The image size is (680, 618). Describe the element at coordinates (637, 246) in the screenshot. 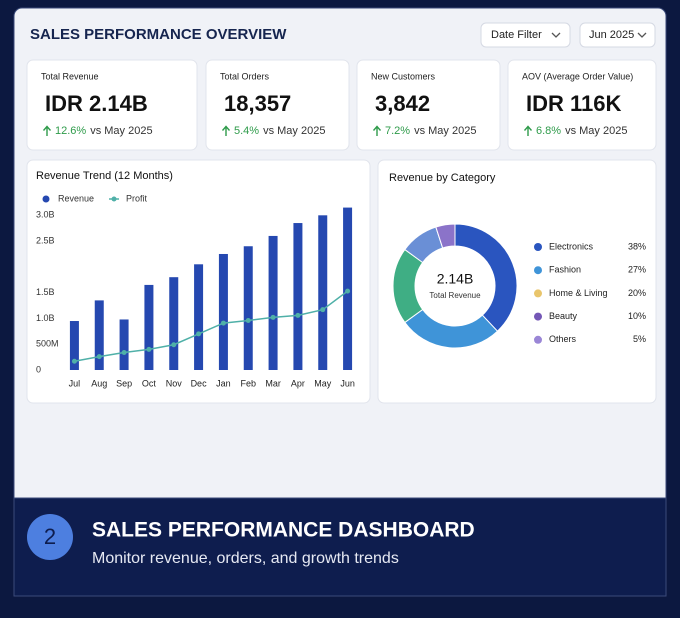

I see `value-label: 38%` at that location.